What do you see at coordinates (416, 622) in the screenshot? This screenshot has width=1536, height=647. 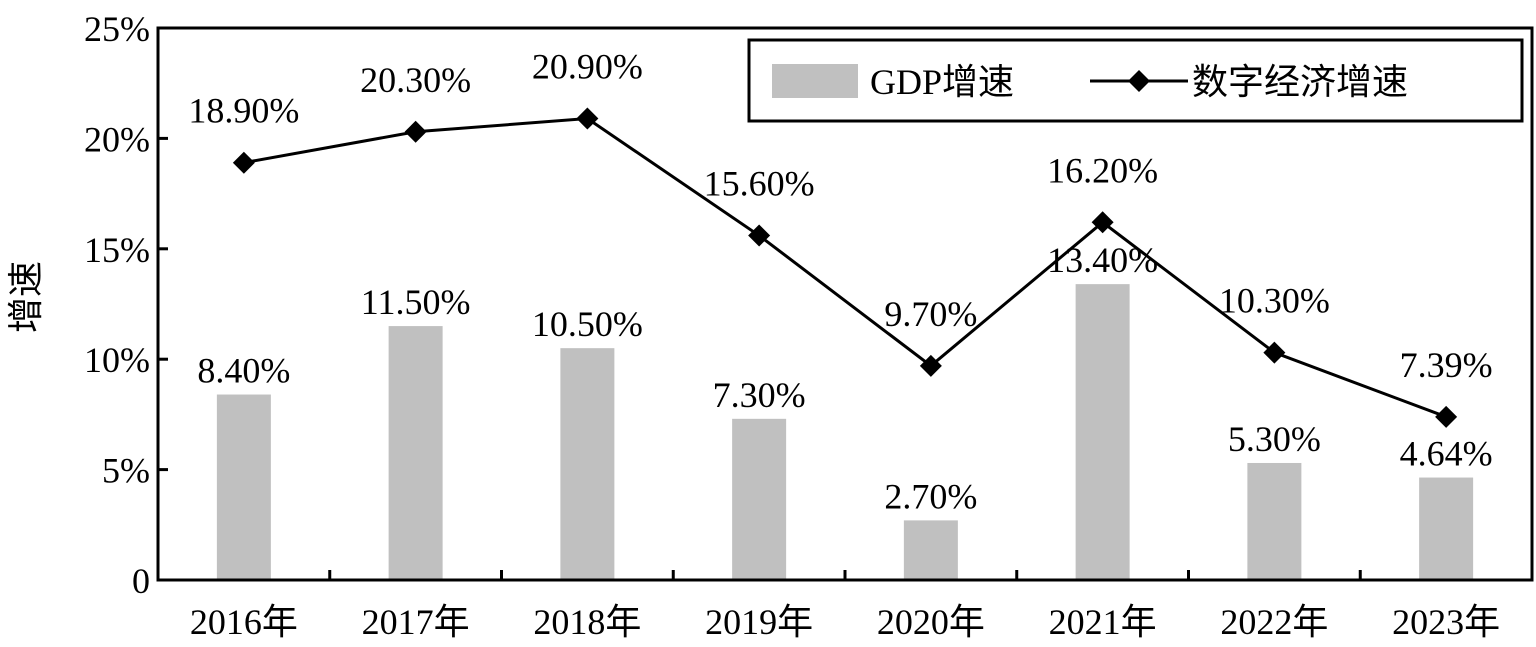 I see `x-tick-label: 2017年` at bounding box center [416, 622].